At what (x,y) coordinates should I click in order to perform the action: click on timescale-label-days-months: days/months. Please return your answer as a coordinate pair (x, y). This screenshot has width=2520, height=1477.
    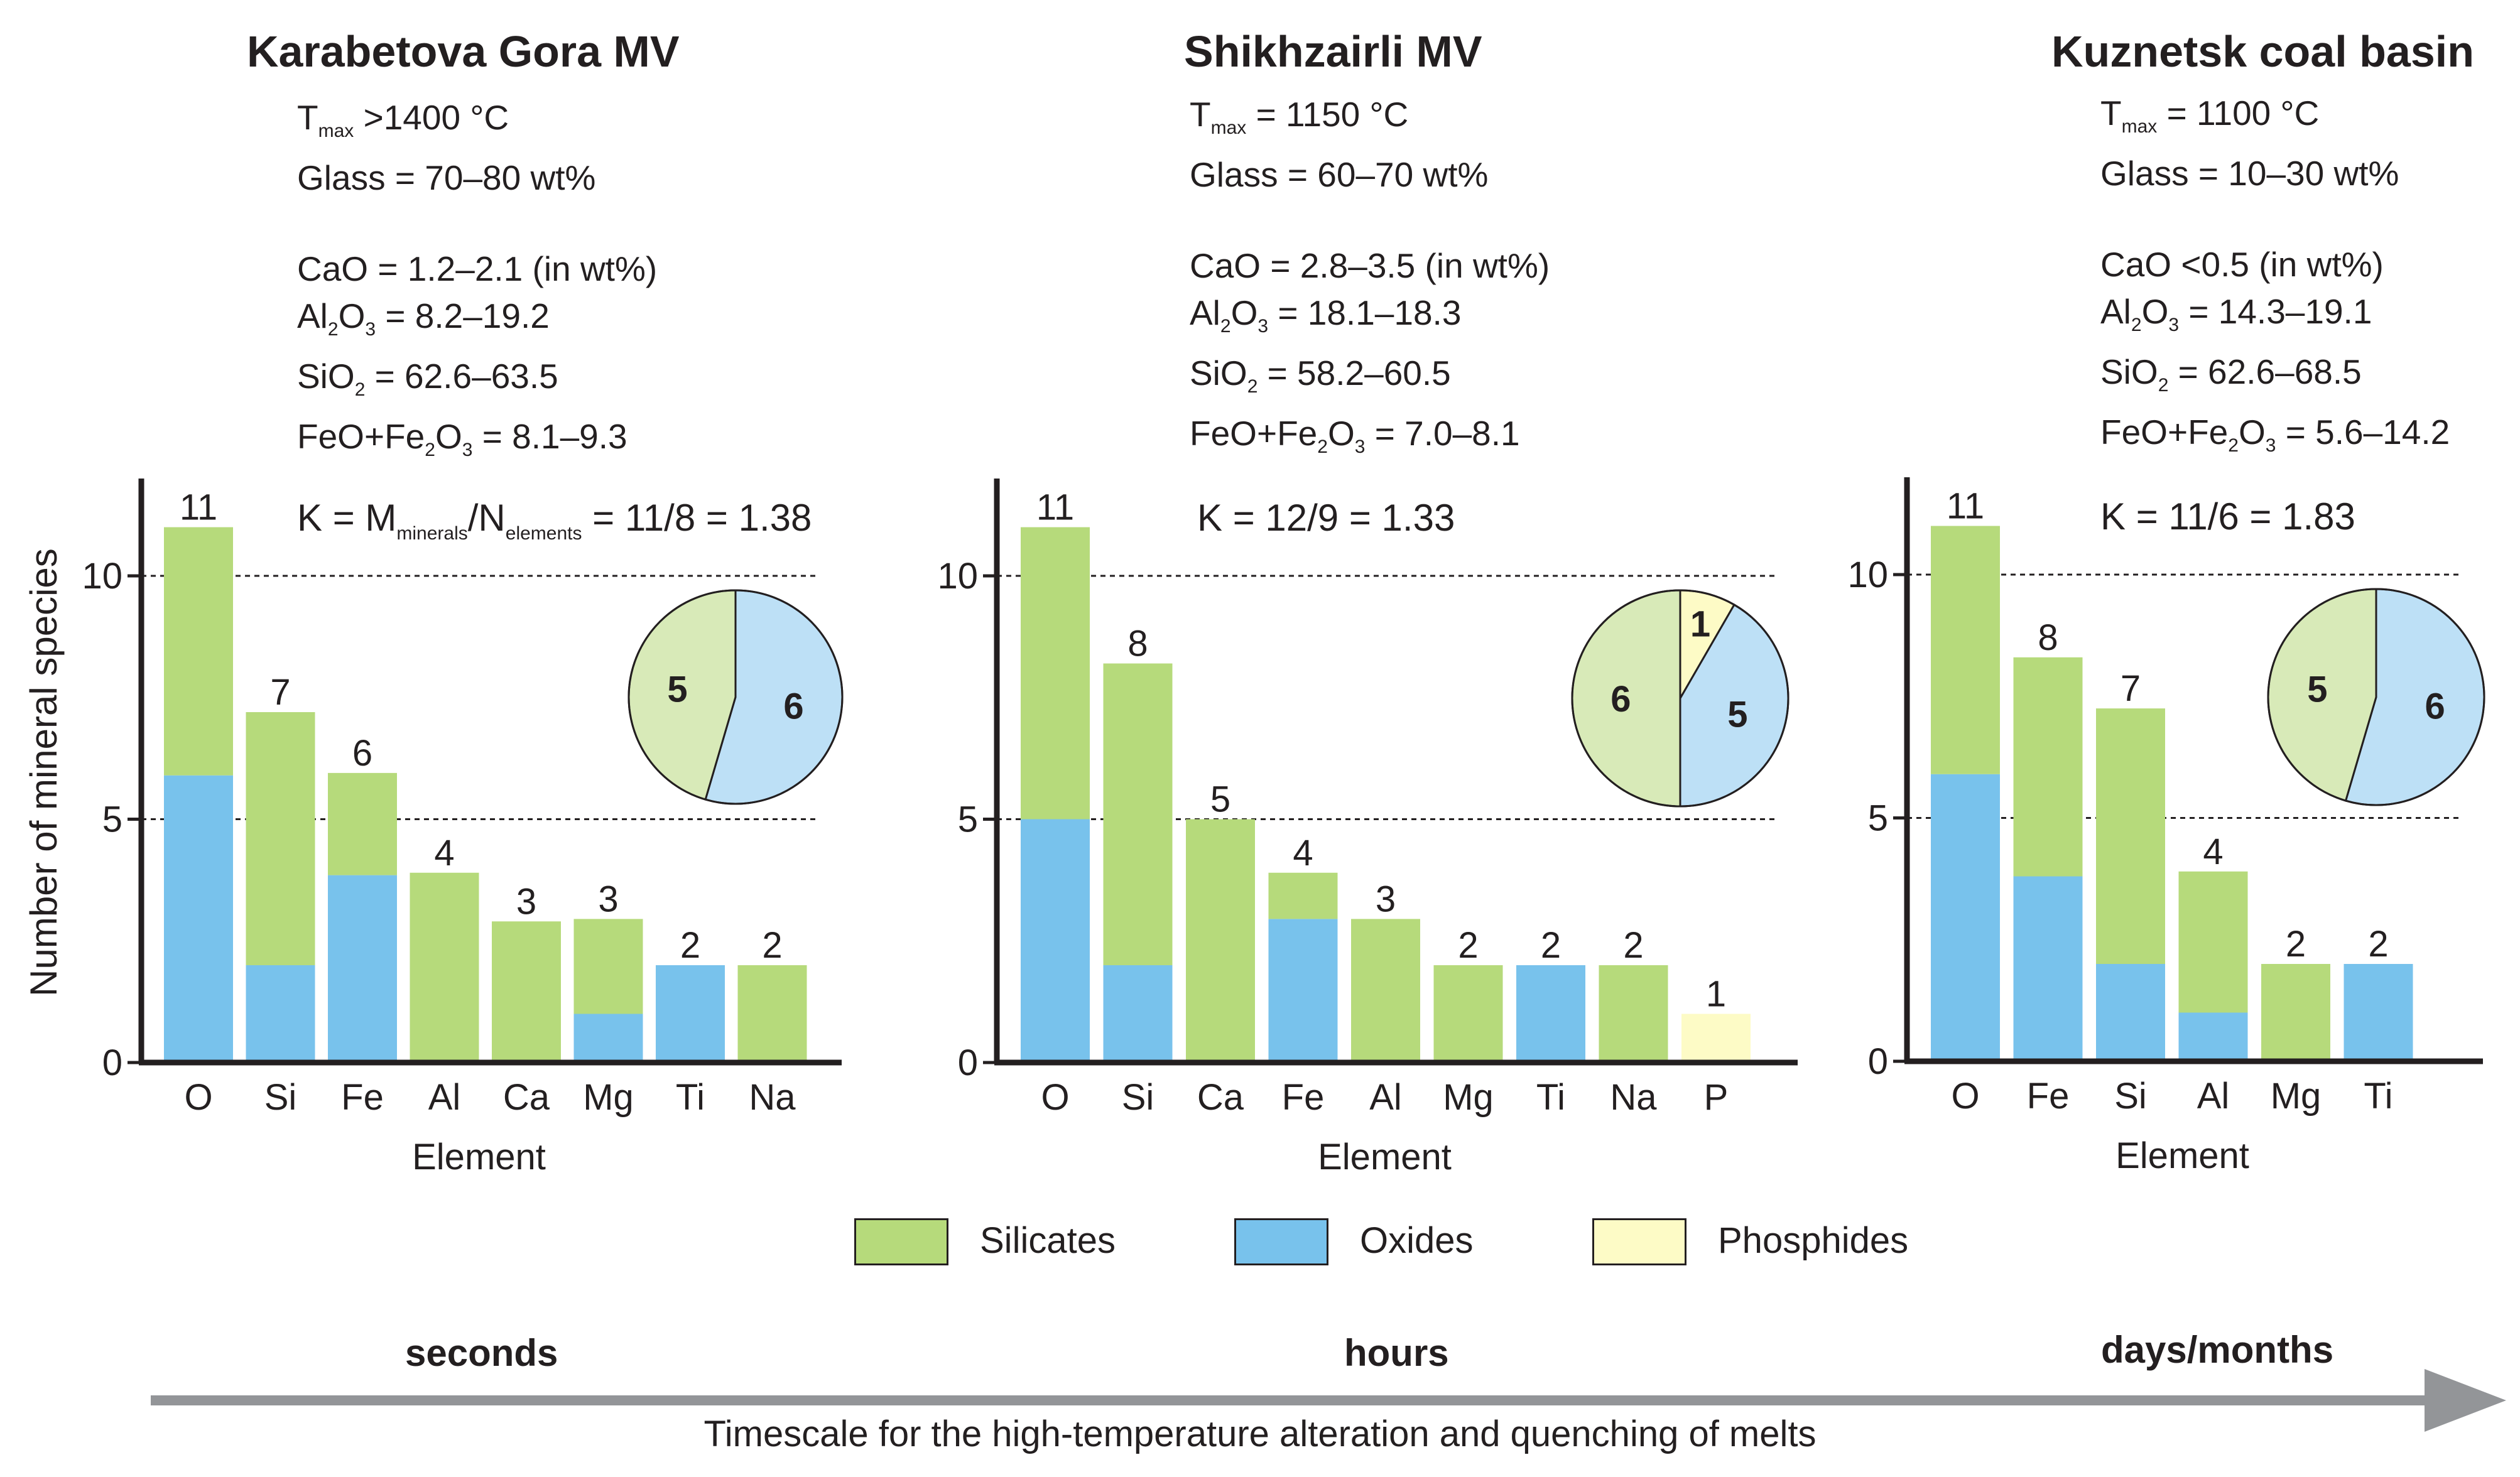
    Looking at the image, I should click on (2217, 1350).